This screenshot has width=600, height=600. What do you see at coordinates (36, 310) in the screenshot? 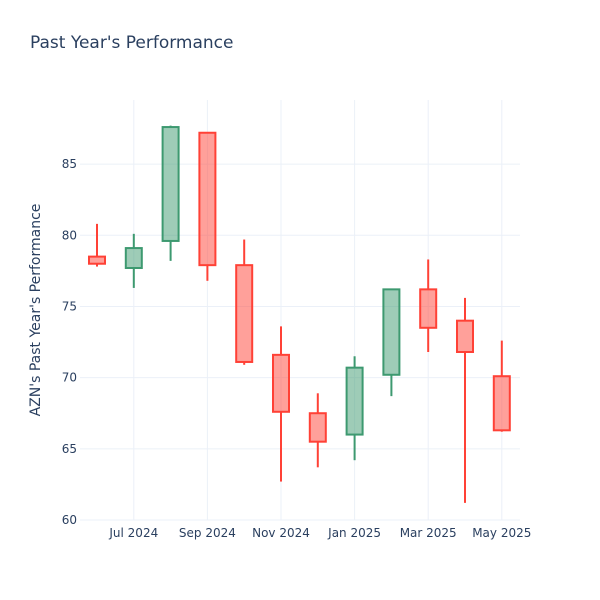
I see `y-axis-title: AZN's Past Year's Performance` at bounding box center [36, 310].